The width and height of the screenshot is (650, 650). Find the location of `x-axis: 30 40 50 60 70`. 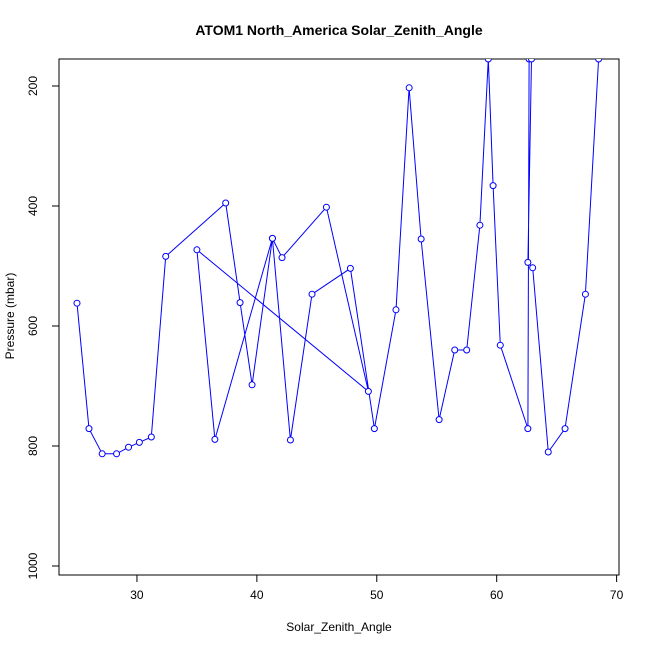

x-axis: 30 40 50 60 70 is located at coordinates (377, 588).